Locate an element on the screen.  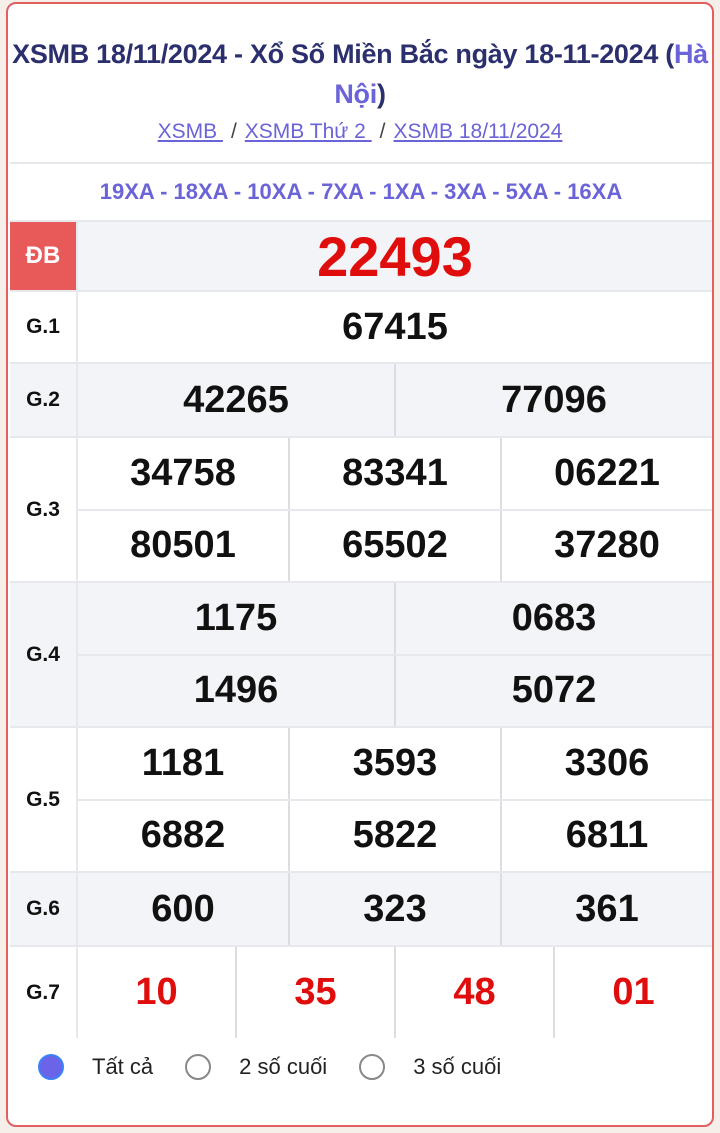
prize-number: 10 is located at coordinates (156, 992).